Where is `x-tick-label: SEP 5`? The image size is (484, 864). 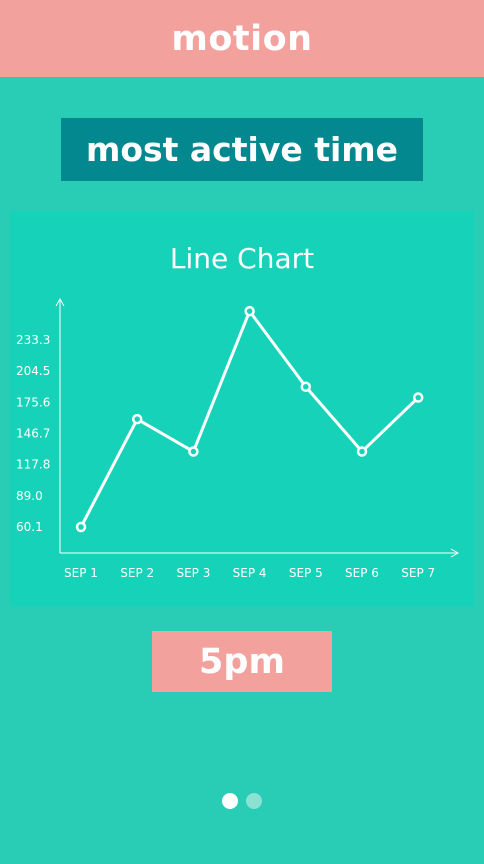
x-tick-label: SEP 5 is located at coordinates (306, 573).